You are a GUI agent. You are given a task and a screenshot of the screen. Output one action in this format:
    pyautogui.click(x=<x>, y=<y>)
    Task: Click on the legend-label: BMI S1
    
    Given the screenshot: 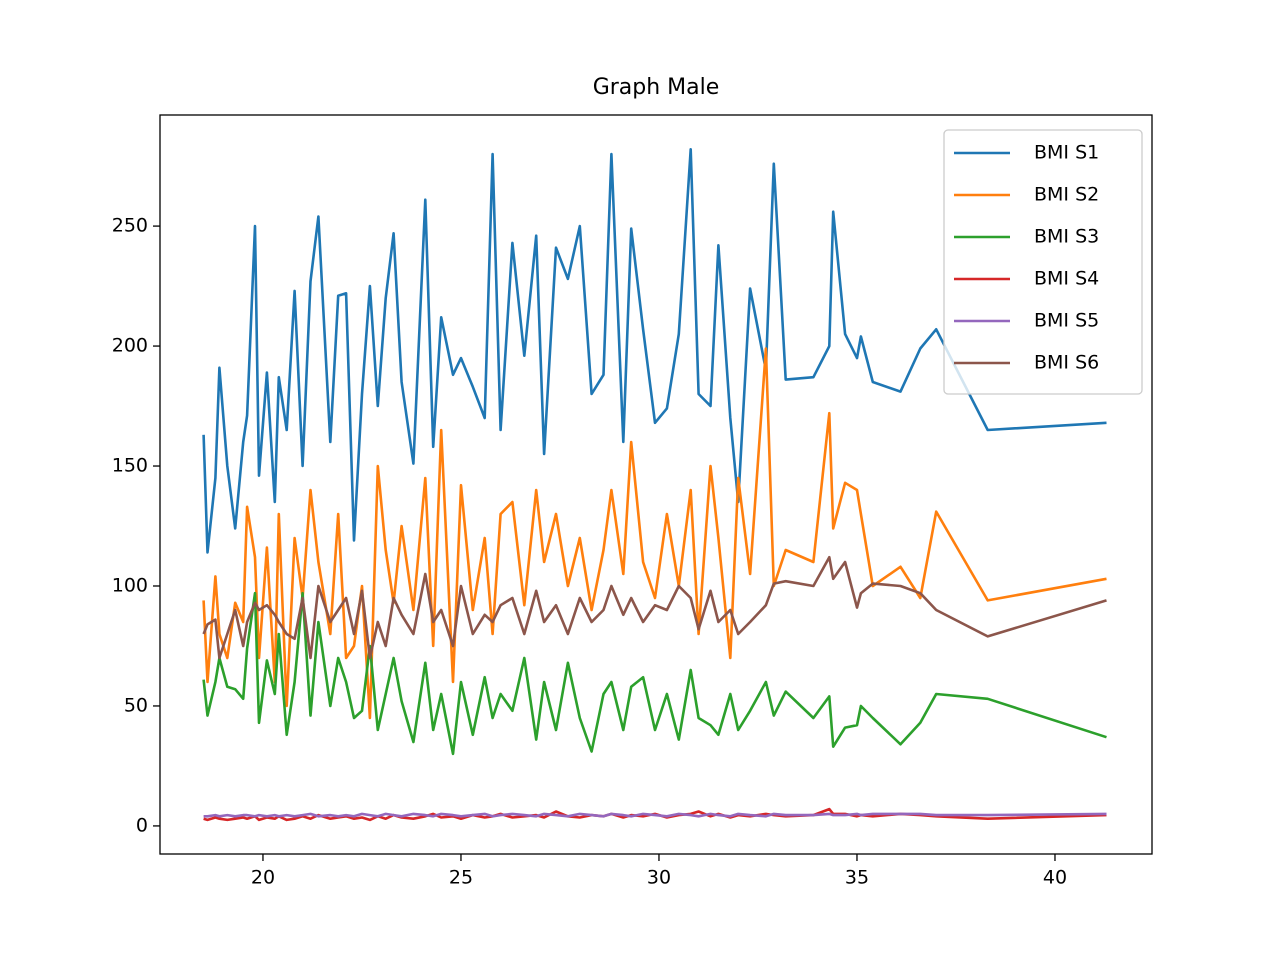 What is the action you would take?
    pyautogui.click(x=1066, y=153)
    